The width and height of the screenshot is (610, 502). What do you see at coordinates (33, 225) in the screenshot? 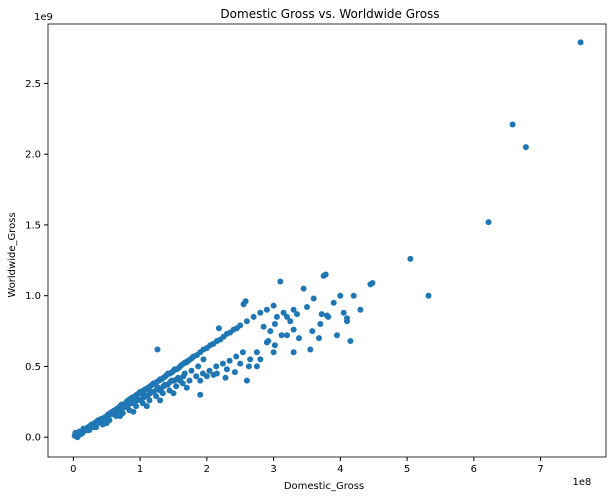
I see `y-tick-label: 1.5` at bounding box center [33, 225].